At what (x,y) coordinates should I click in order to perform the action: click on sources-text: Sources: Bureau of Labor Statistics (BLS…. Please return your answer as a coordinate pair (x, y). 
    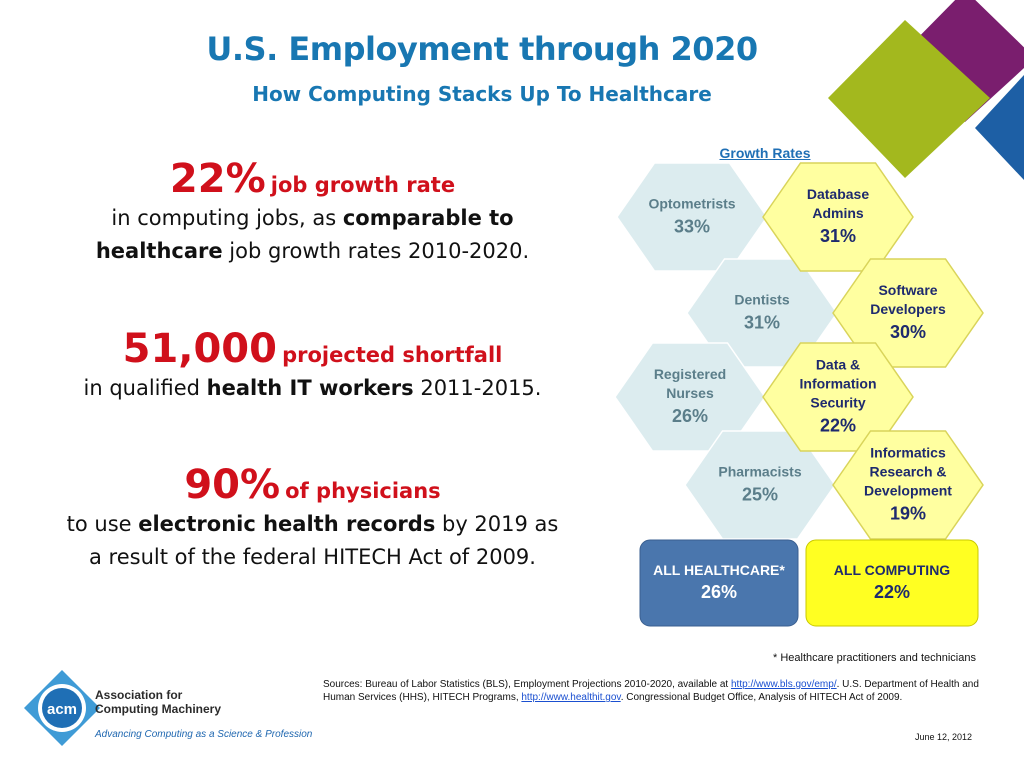
    Looking at the image, I should click on (653, 691).